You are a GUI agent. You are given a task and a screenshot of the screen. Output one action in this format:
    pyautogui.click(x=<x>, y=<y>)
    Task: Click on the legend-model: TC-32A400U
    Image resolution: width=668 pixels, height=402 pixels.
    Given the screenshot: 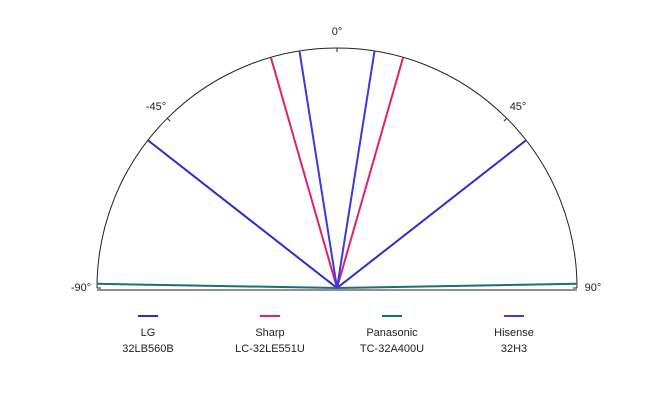 What is the action you would take?
    pyautogui.click(x=392, y=349)
    